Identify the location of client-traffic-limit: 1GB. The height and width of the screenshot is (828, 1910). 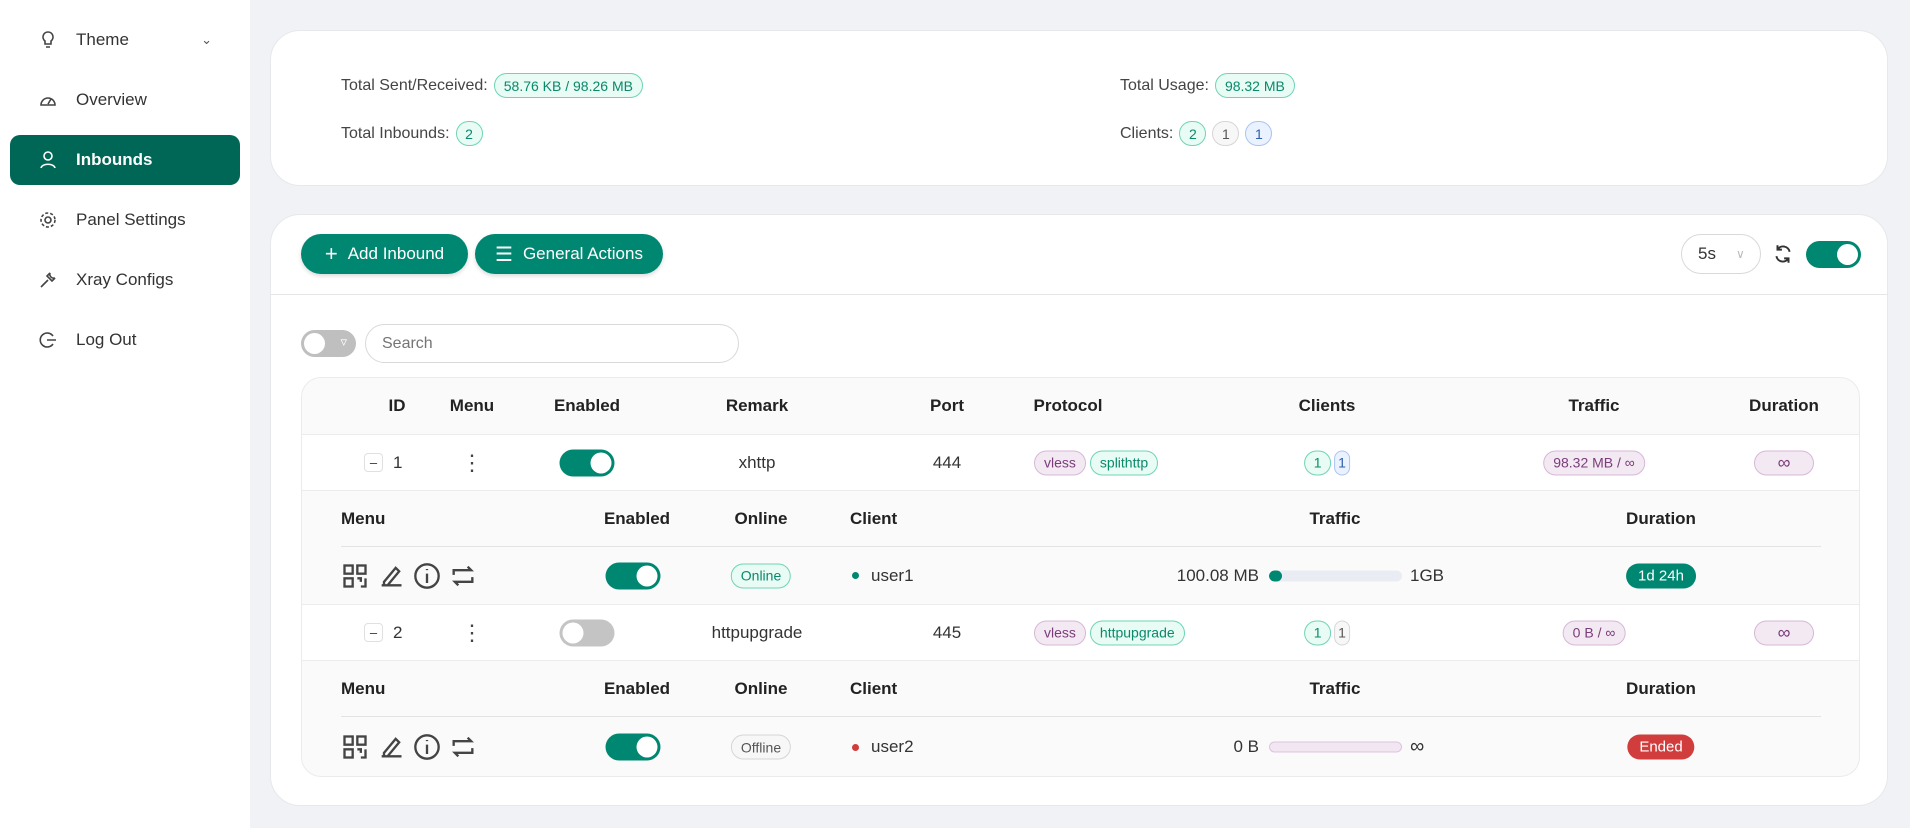
(1427, 575).